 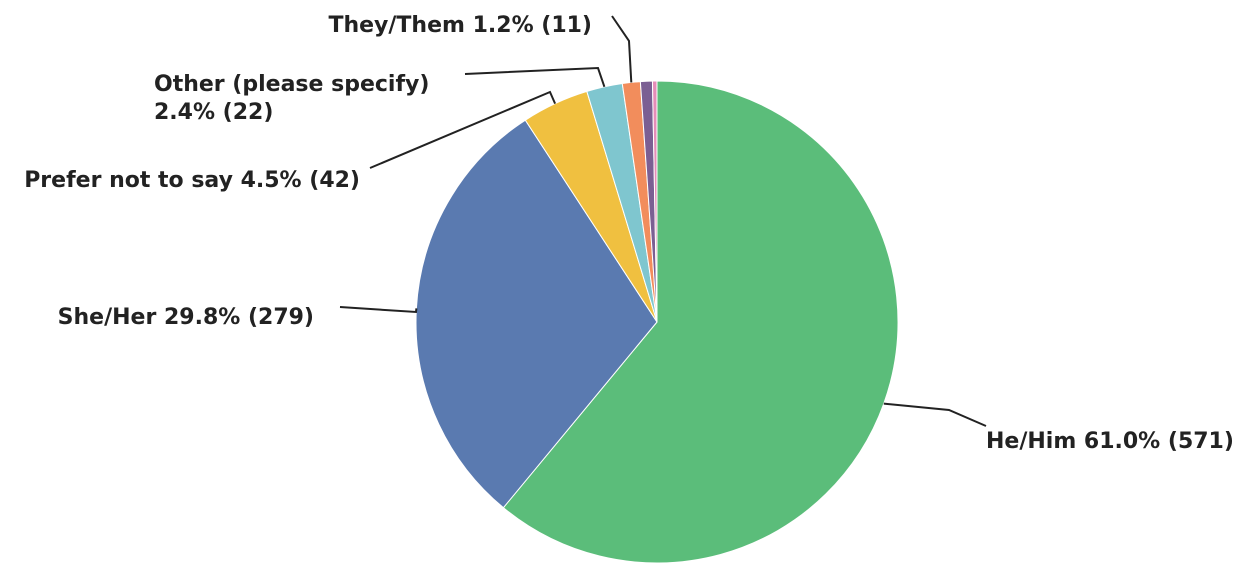 I want to click on pie-slice-she-her, so click(x=536, y=314).